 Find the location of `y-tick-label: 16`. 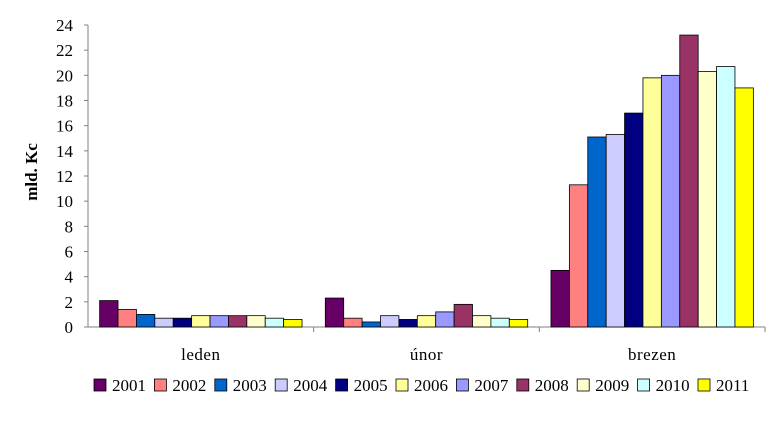

y-tick-label: 16 is located at coordinates (64, 126).